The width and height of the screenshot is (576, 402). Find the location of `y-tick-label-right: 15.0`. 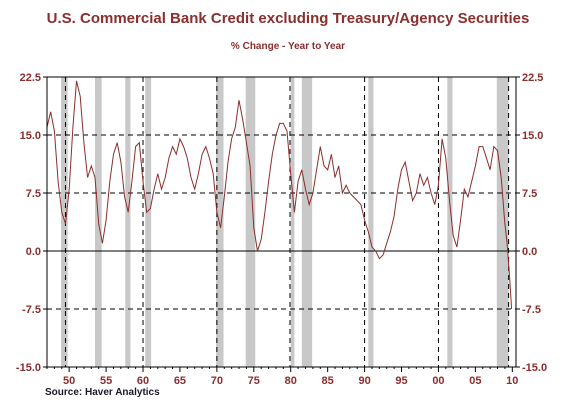

y-tick-label-right: 15.0 is located at coordinates (532, 136).